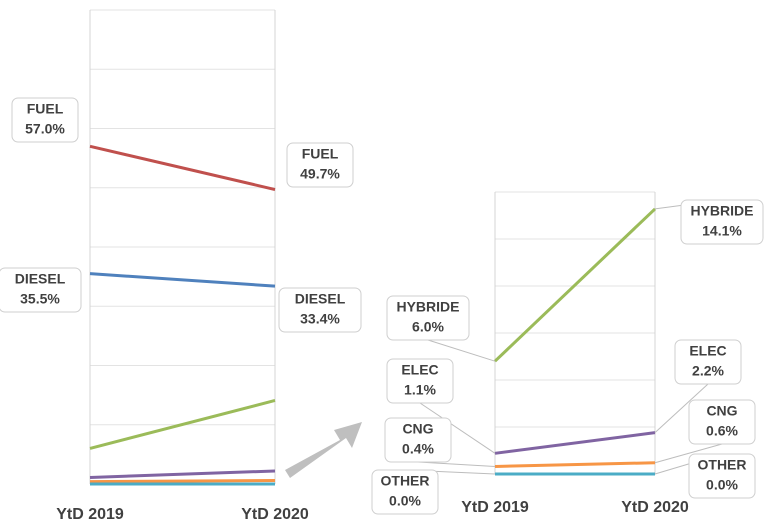  I want to click on data-label: 0.4%, so click(418, 449).